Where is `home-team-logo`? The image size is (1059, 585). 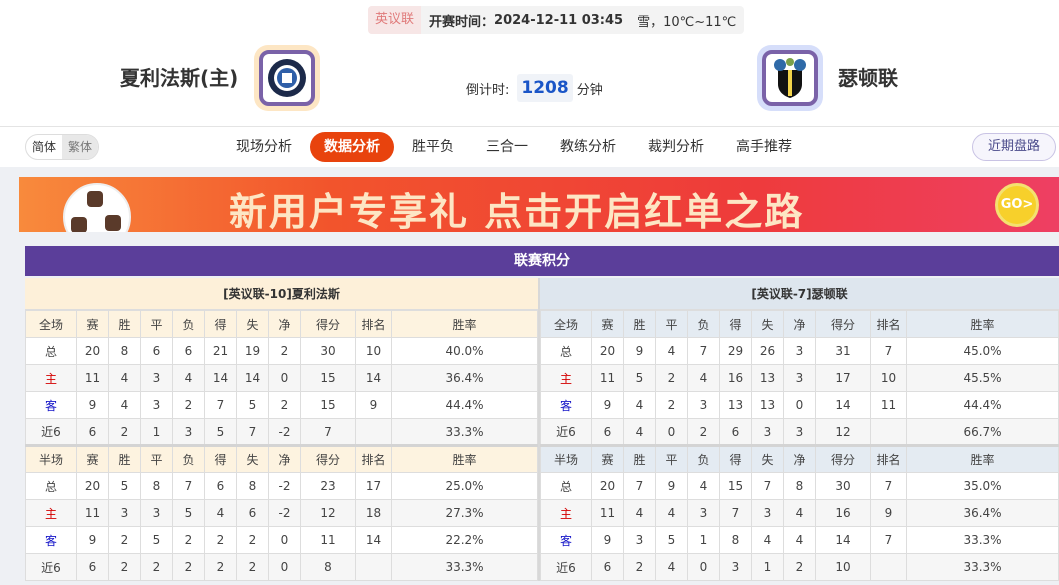 home-team-logo is located at coordinates (287, 78).